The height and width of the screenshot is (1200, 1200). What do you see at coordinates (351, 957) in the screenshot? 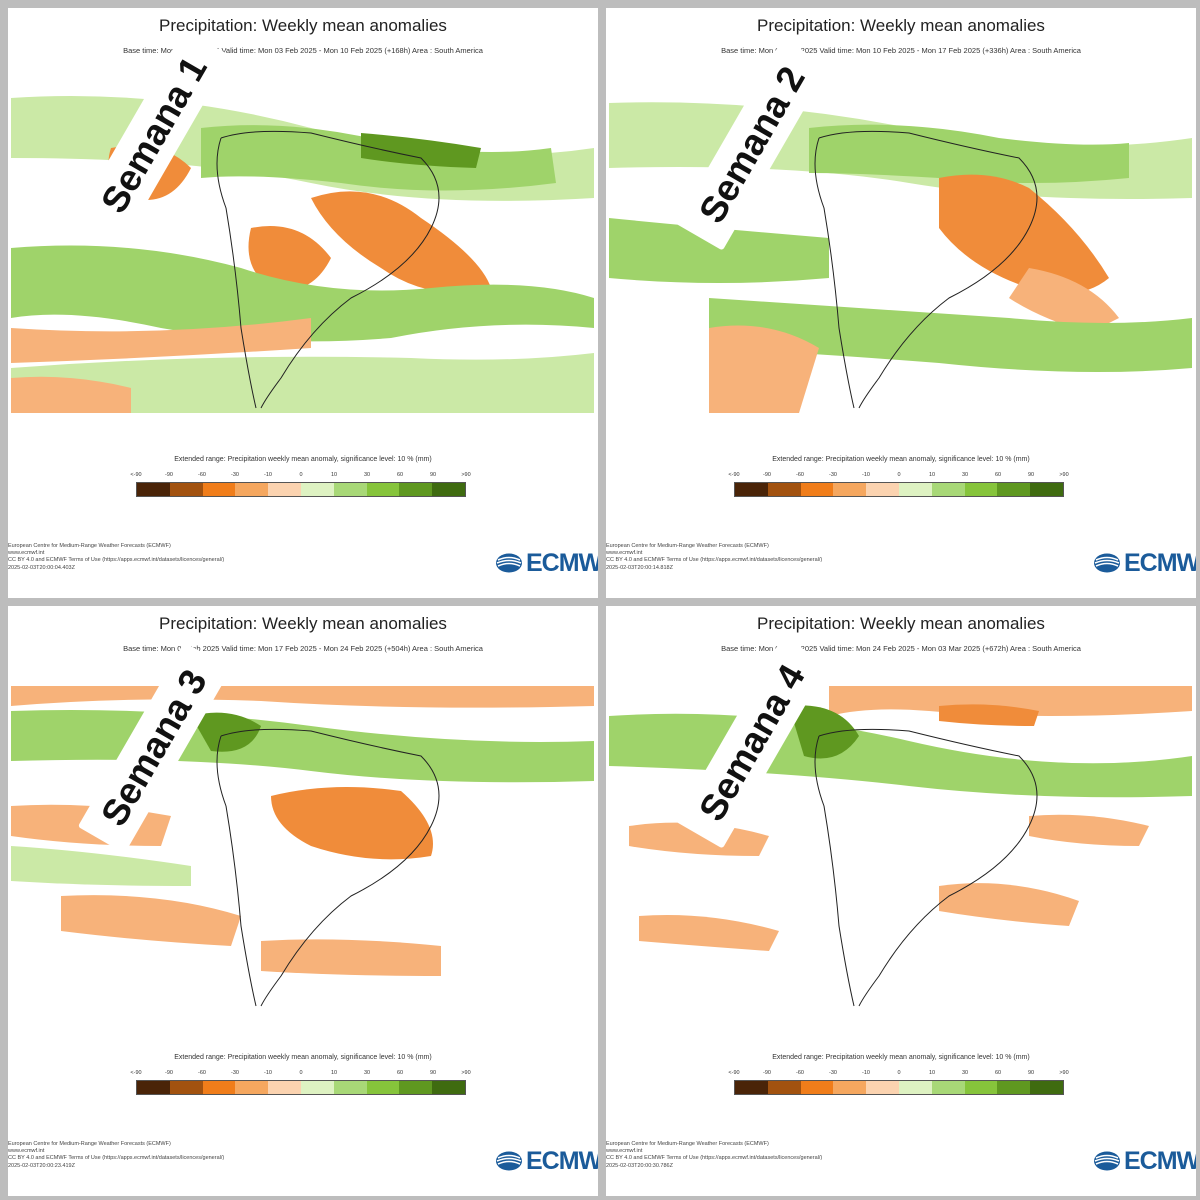
I see `dry-south-east` at bounding box center [351, 957].